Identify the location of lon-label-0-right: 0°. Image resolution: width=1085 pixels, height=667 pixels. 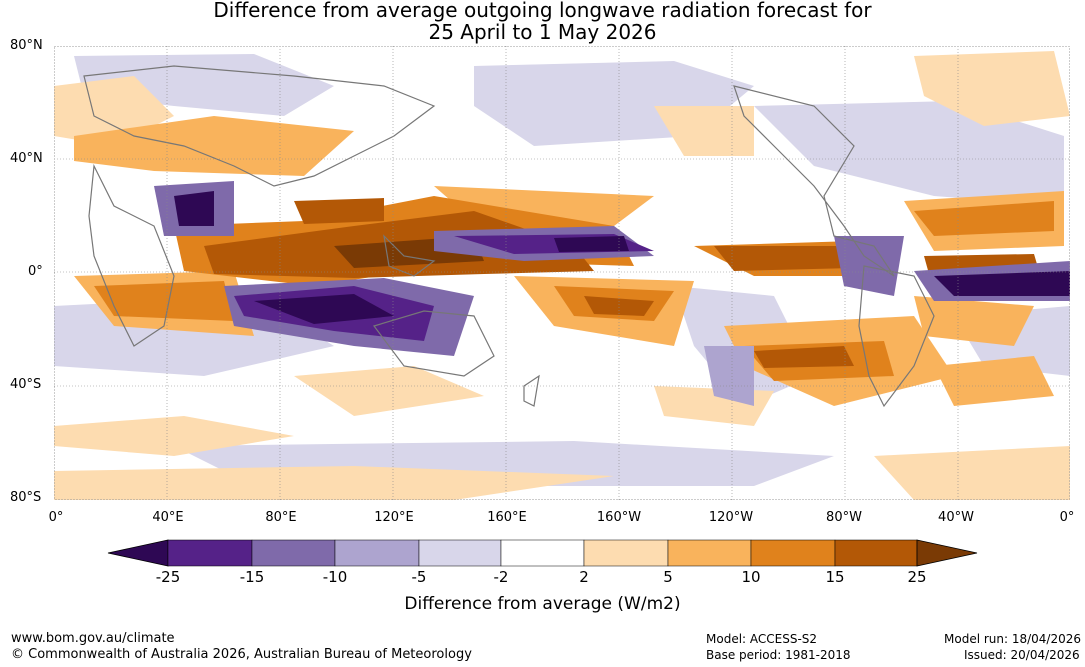
(1067, 517).